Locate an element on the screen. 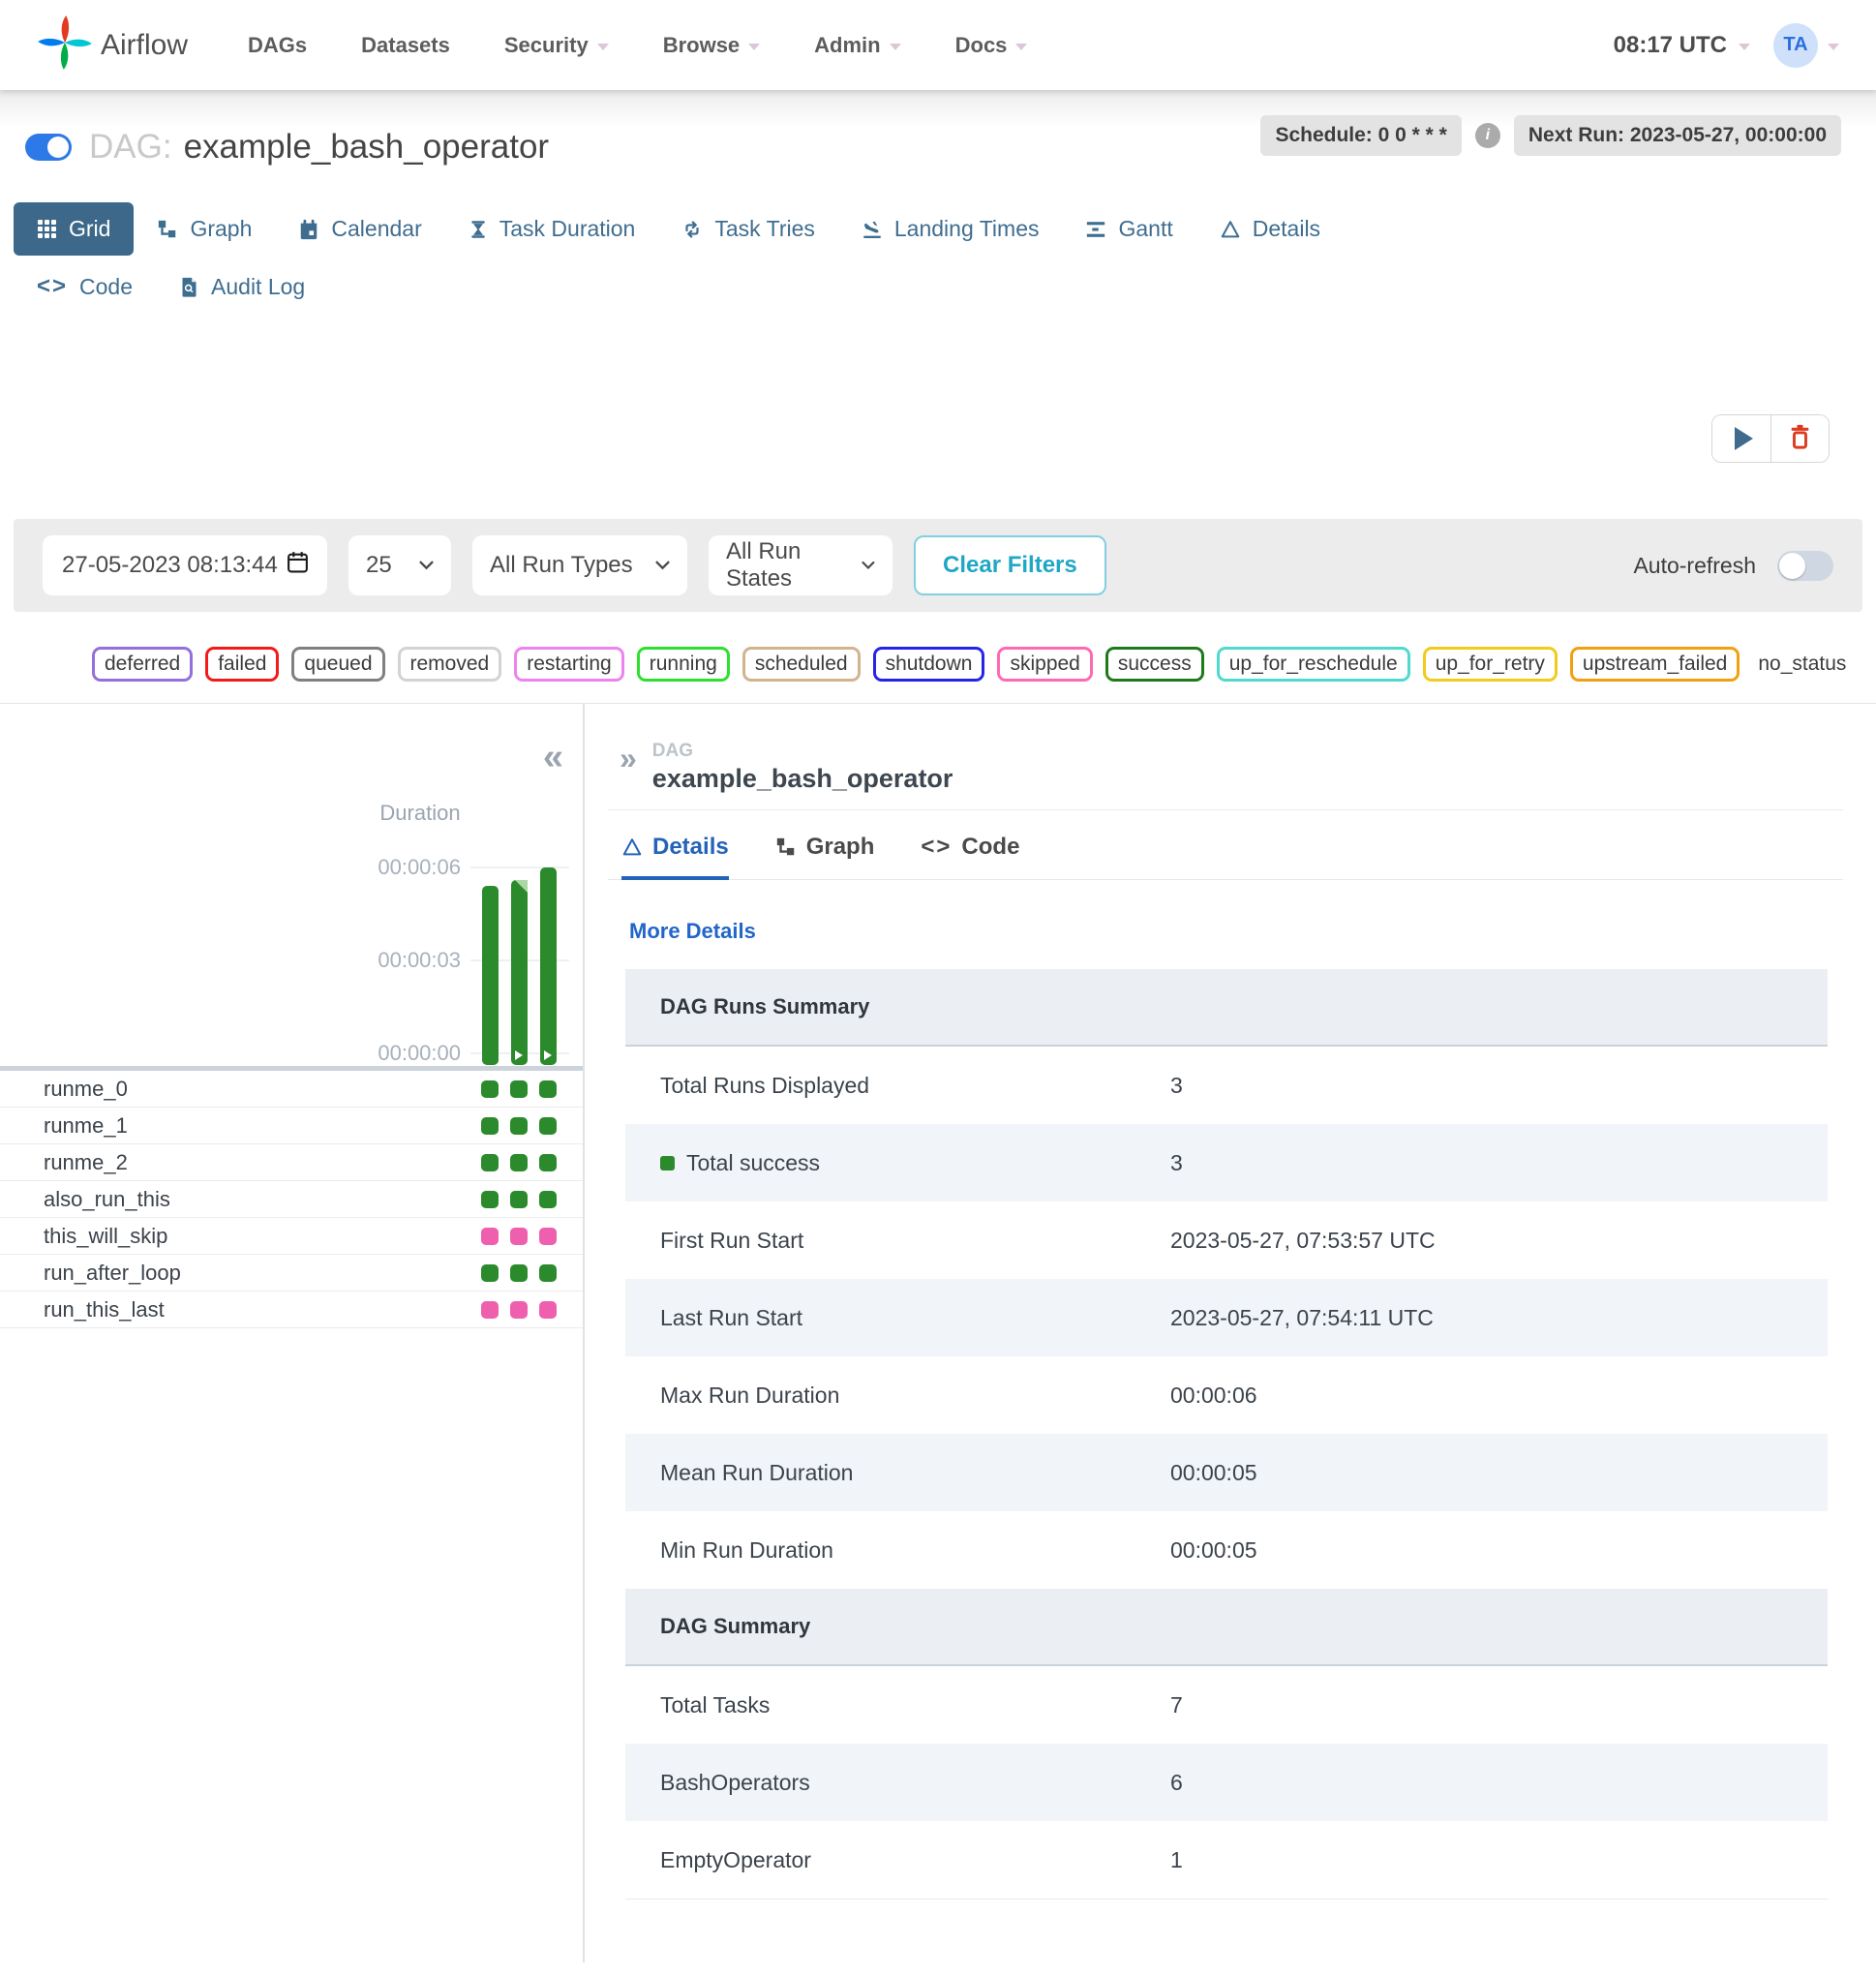 The width and height of the screenshot is (1876, 1976). status-legend-removed: removed is located at coordinates (449, 664).